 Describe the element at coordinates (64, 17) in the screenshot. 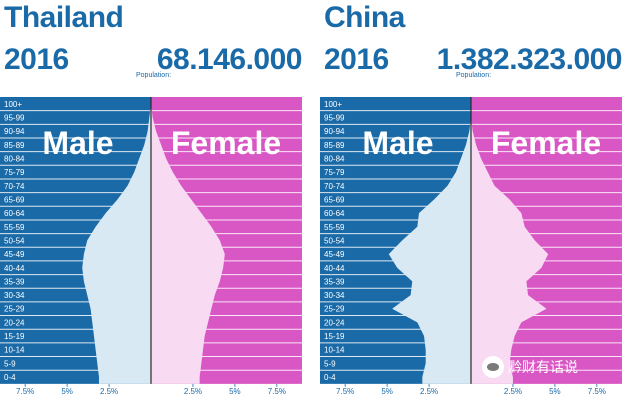

I see `country-title: Thailand` at that location.